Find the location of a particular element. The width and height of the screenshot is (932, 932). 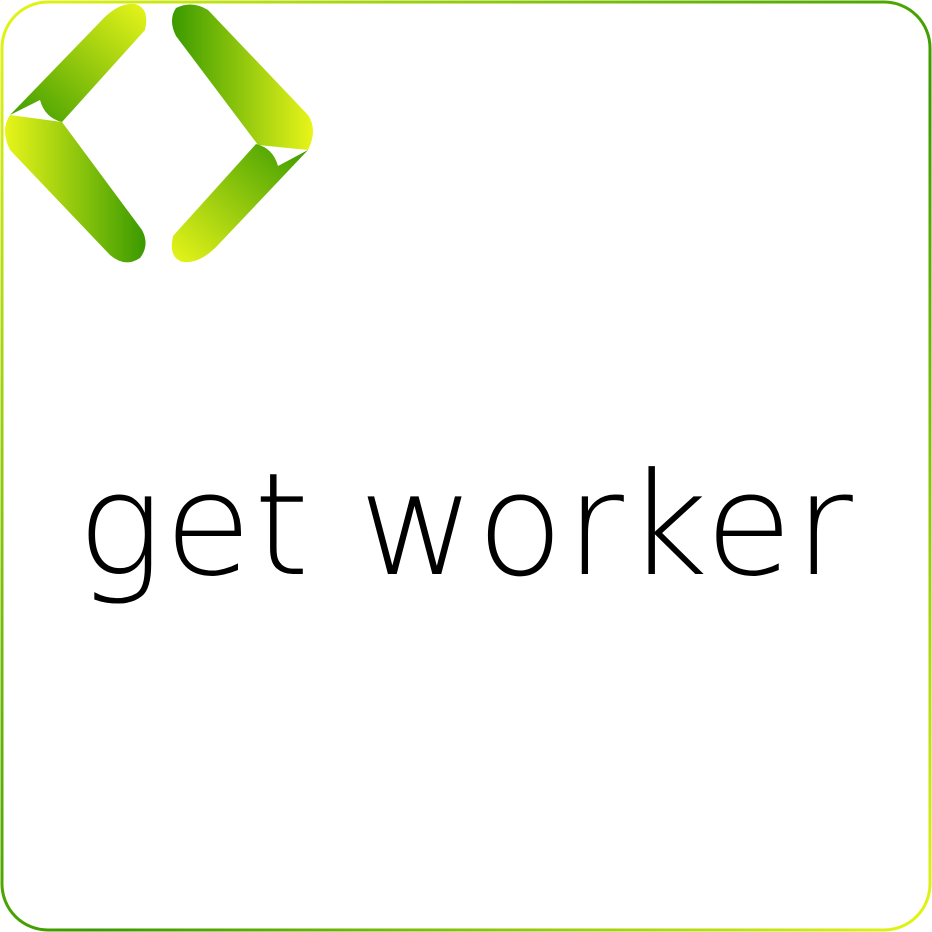

right-bracket-upper is located at coordinates (242, 77).